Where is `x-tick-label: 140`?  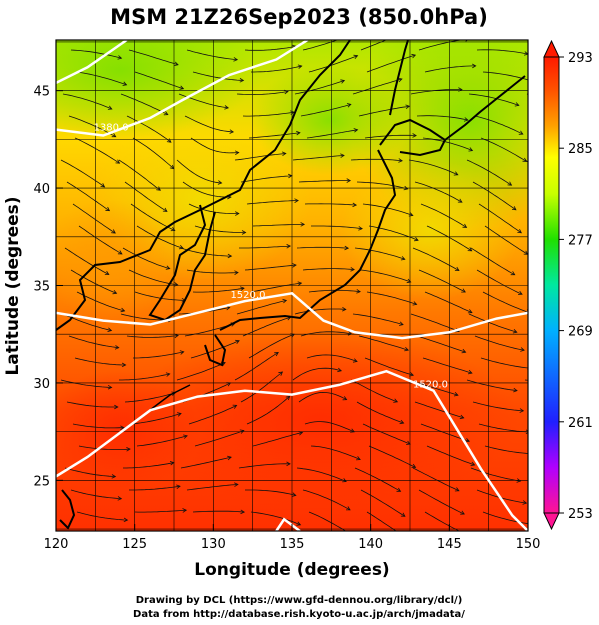 x-tick-label: 140 is located at coordinates (370, 544).